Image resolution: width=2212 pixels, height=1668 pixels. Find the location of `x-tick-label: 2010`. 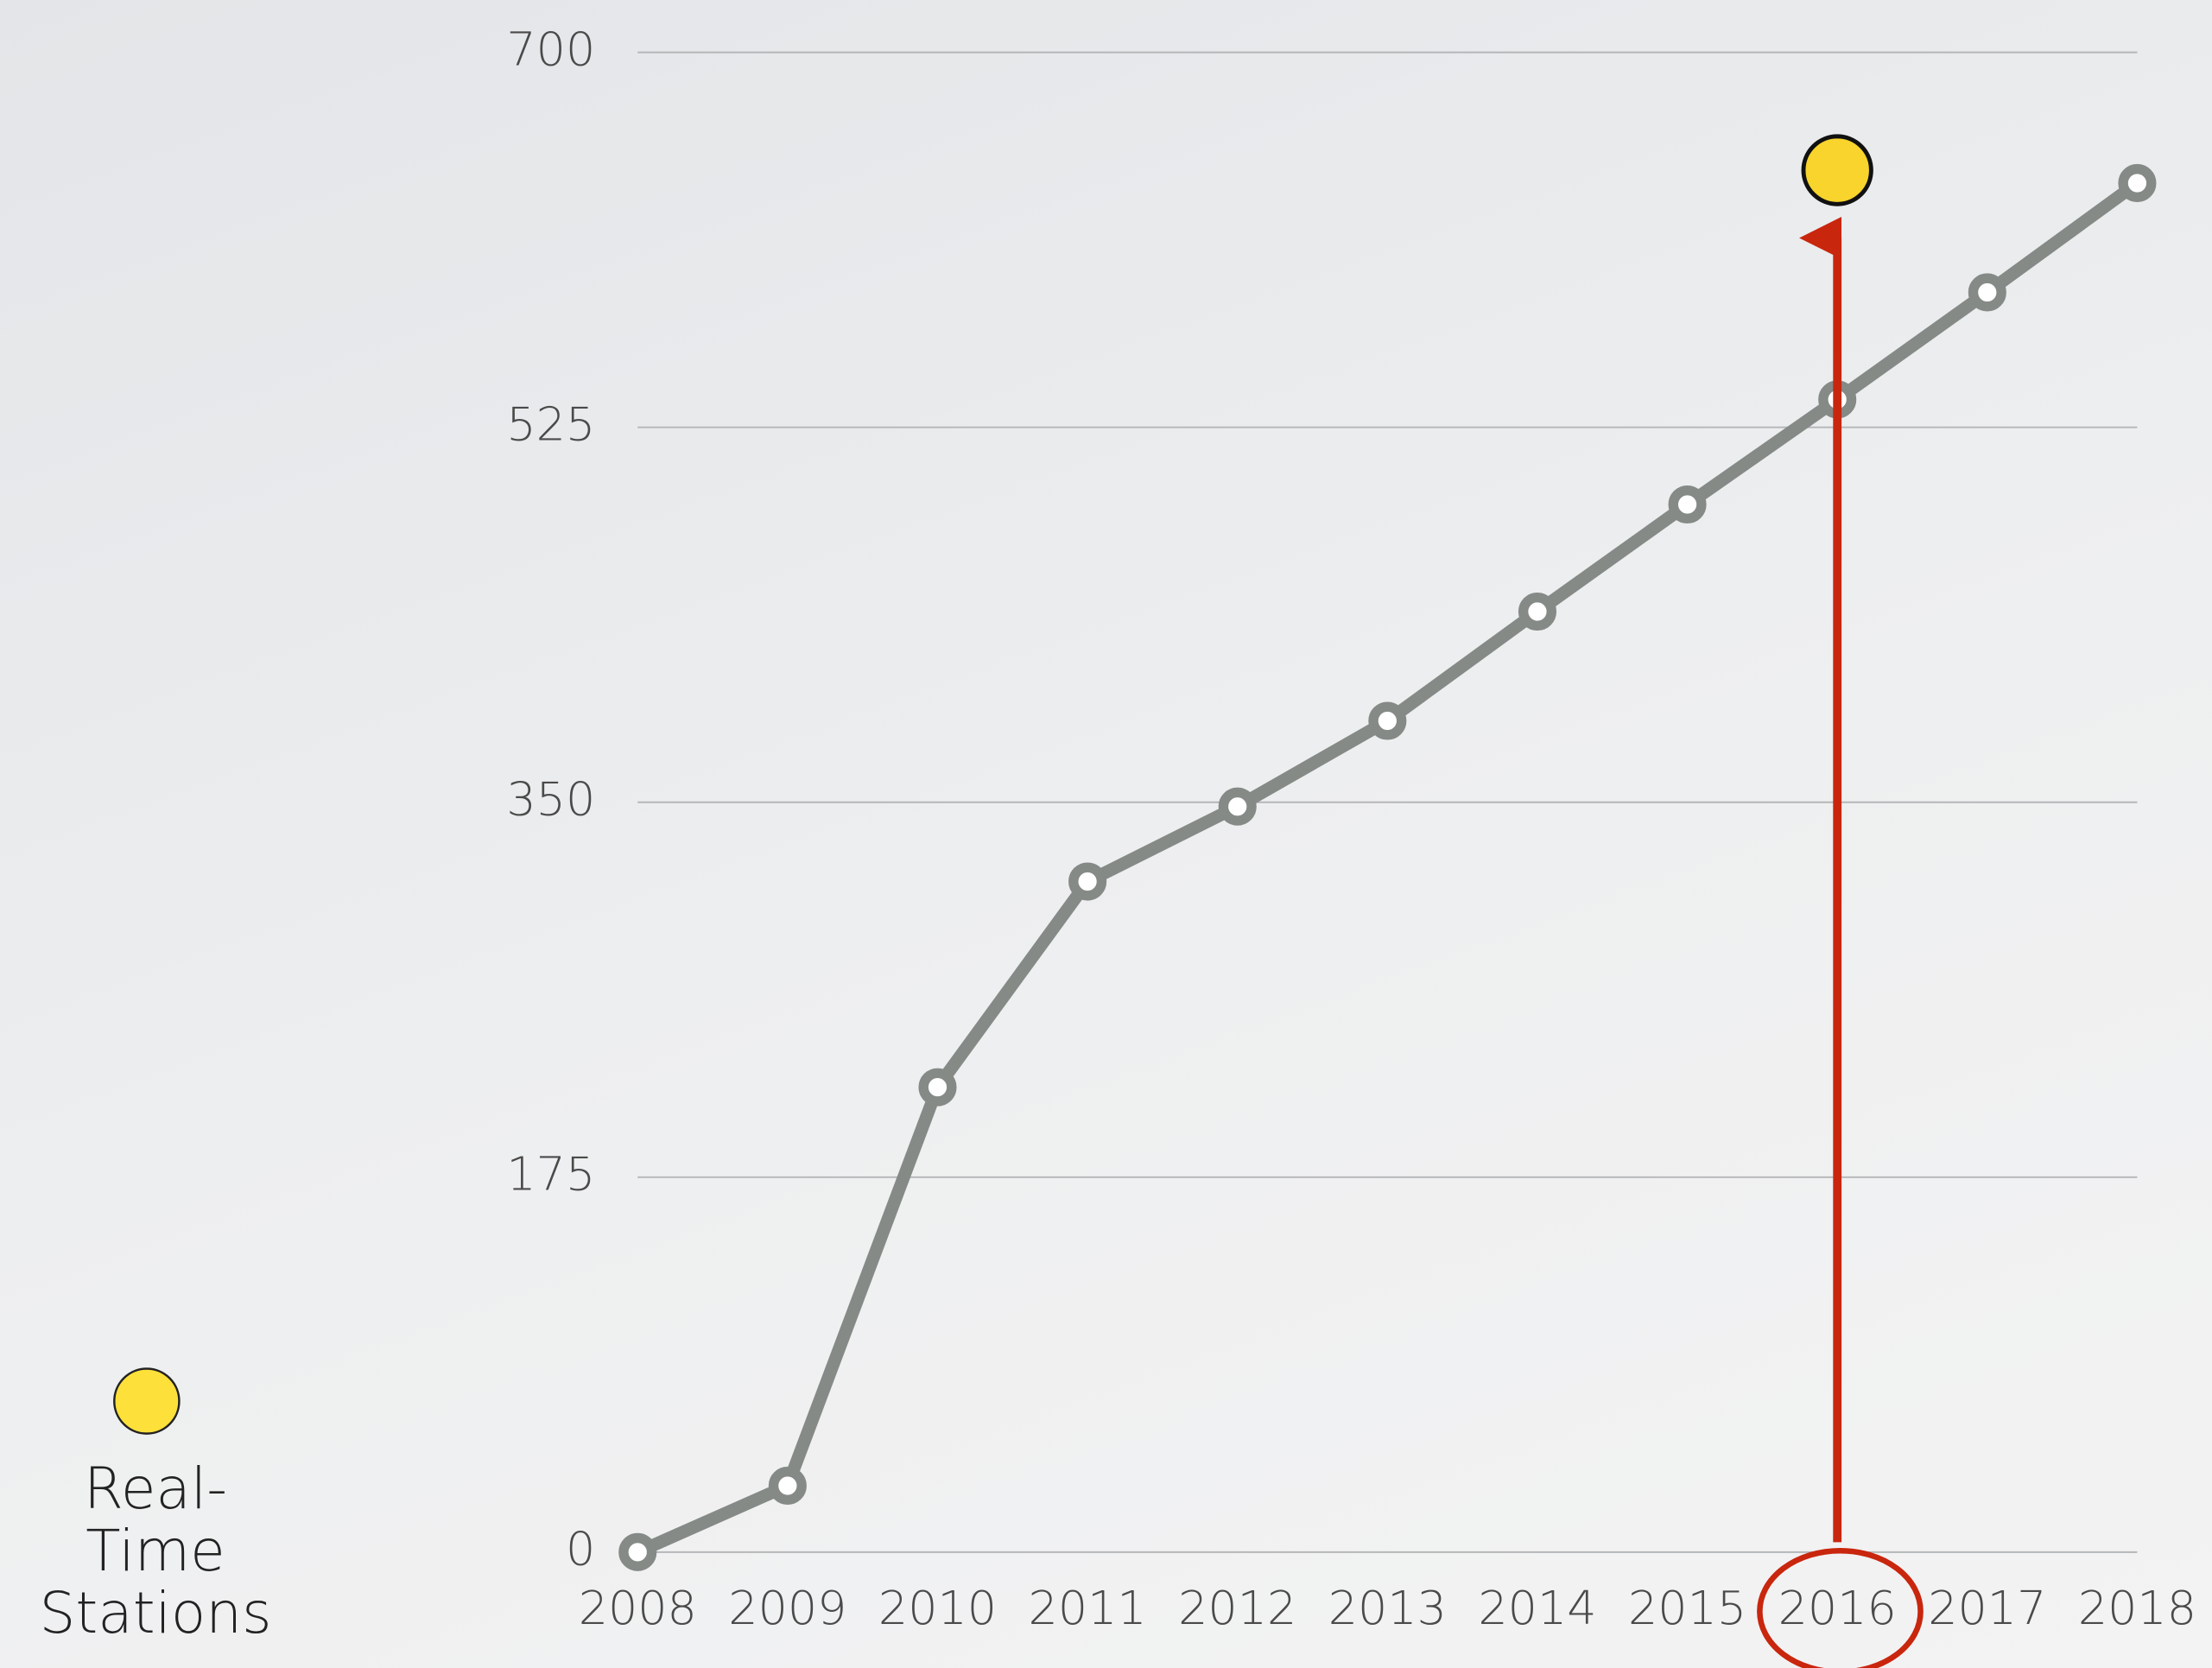

x-tick-label: 2010 is located at coordinates (937, 1608).